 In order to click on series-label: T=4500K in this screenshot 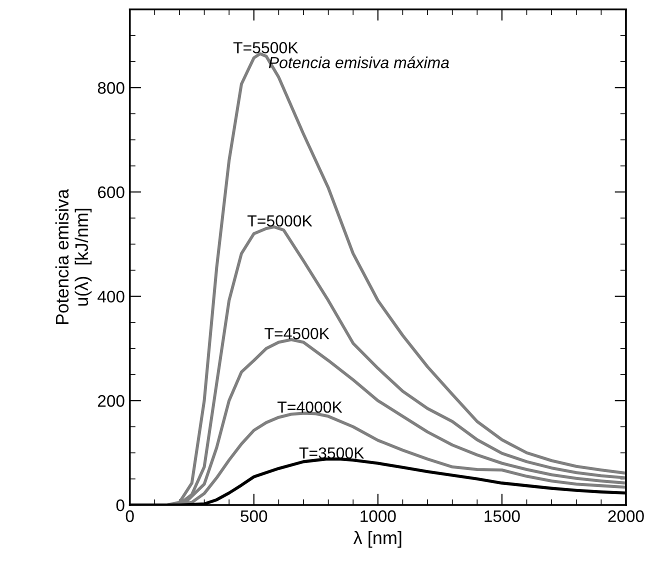, I will do `click(297, 334)`.